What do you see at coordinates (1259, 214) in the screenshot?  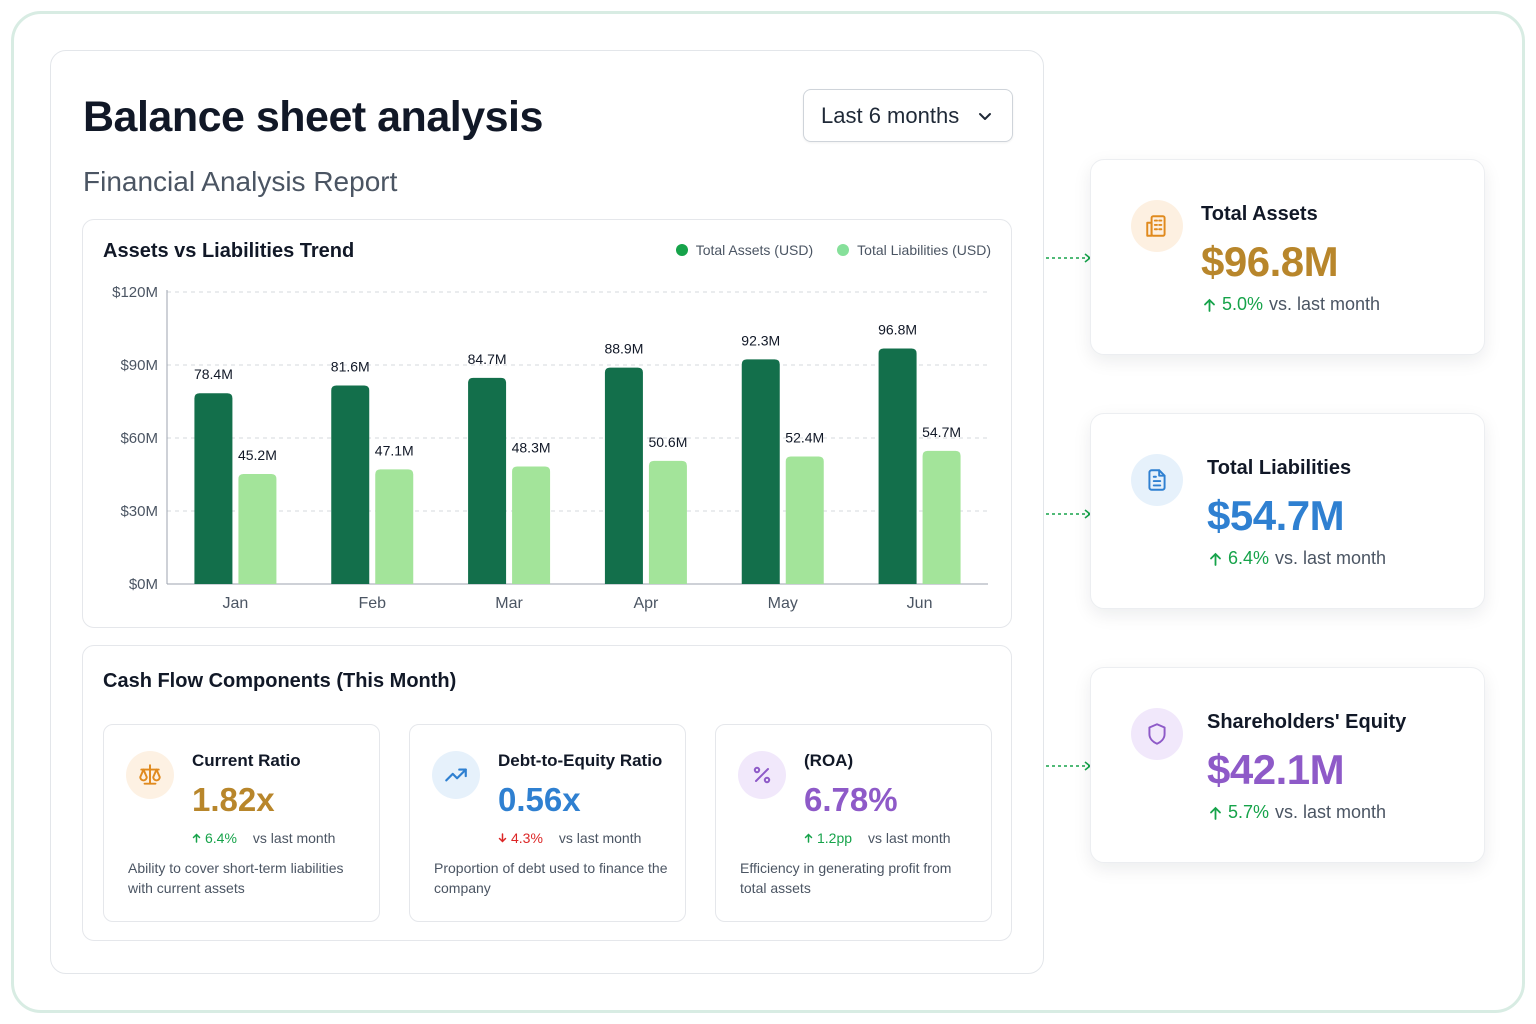 I see `kpi-name: Total Assets` at bounding box center [1259, 214].